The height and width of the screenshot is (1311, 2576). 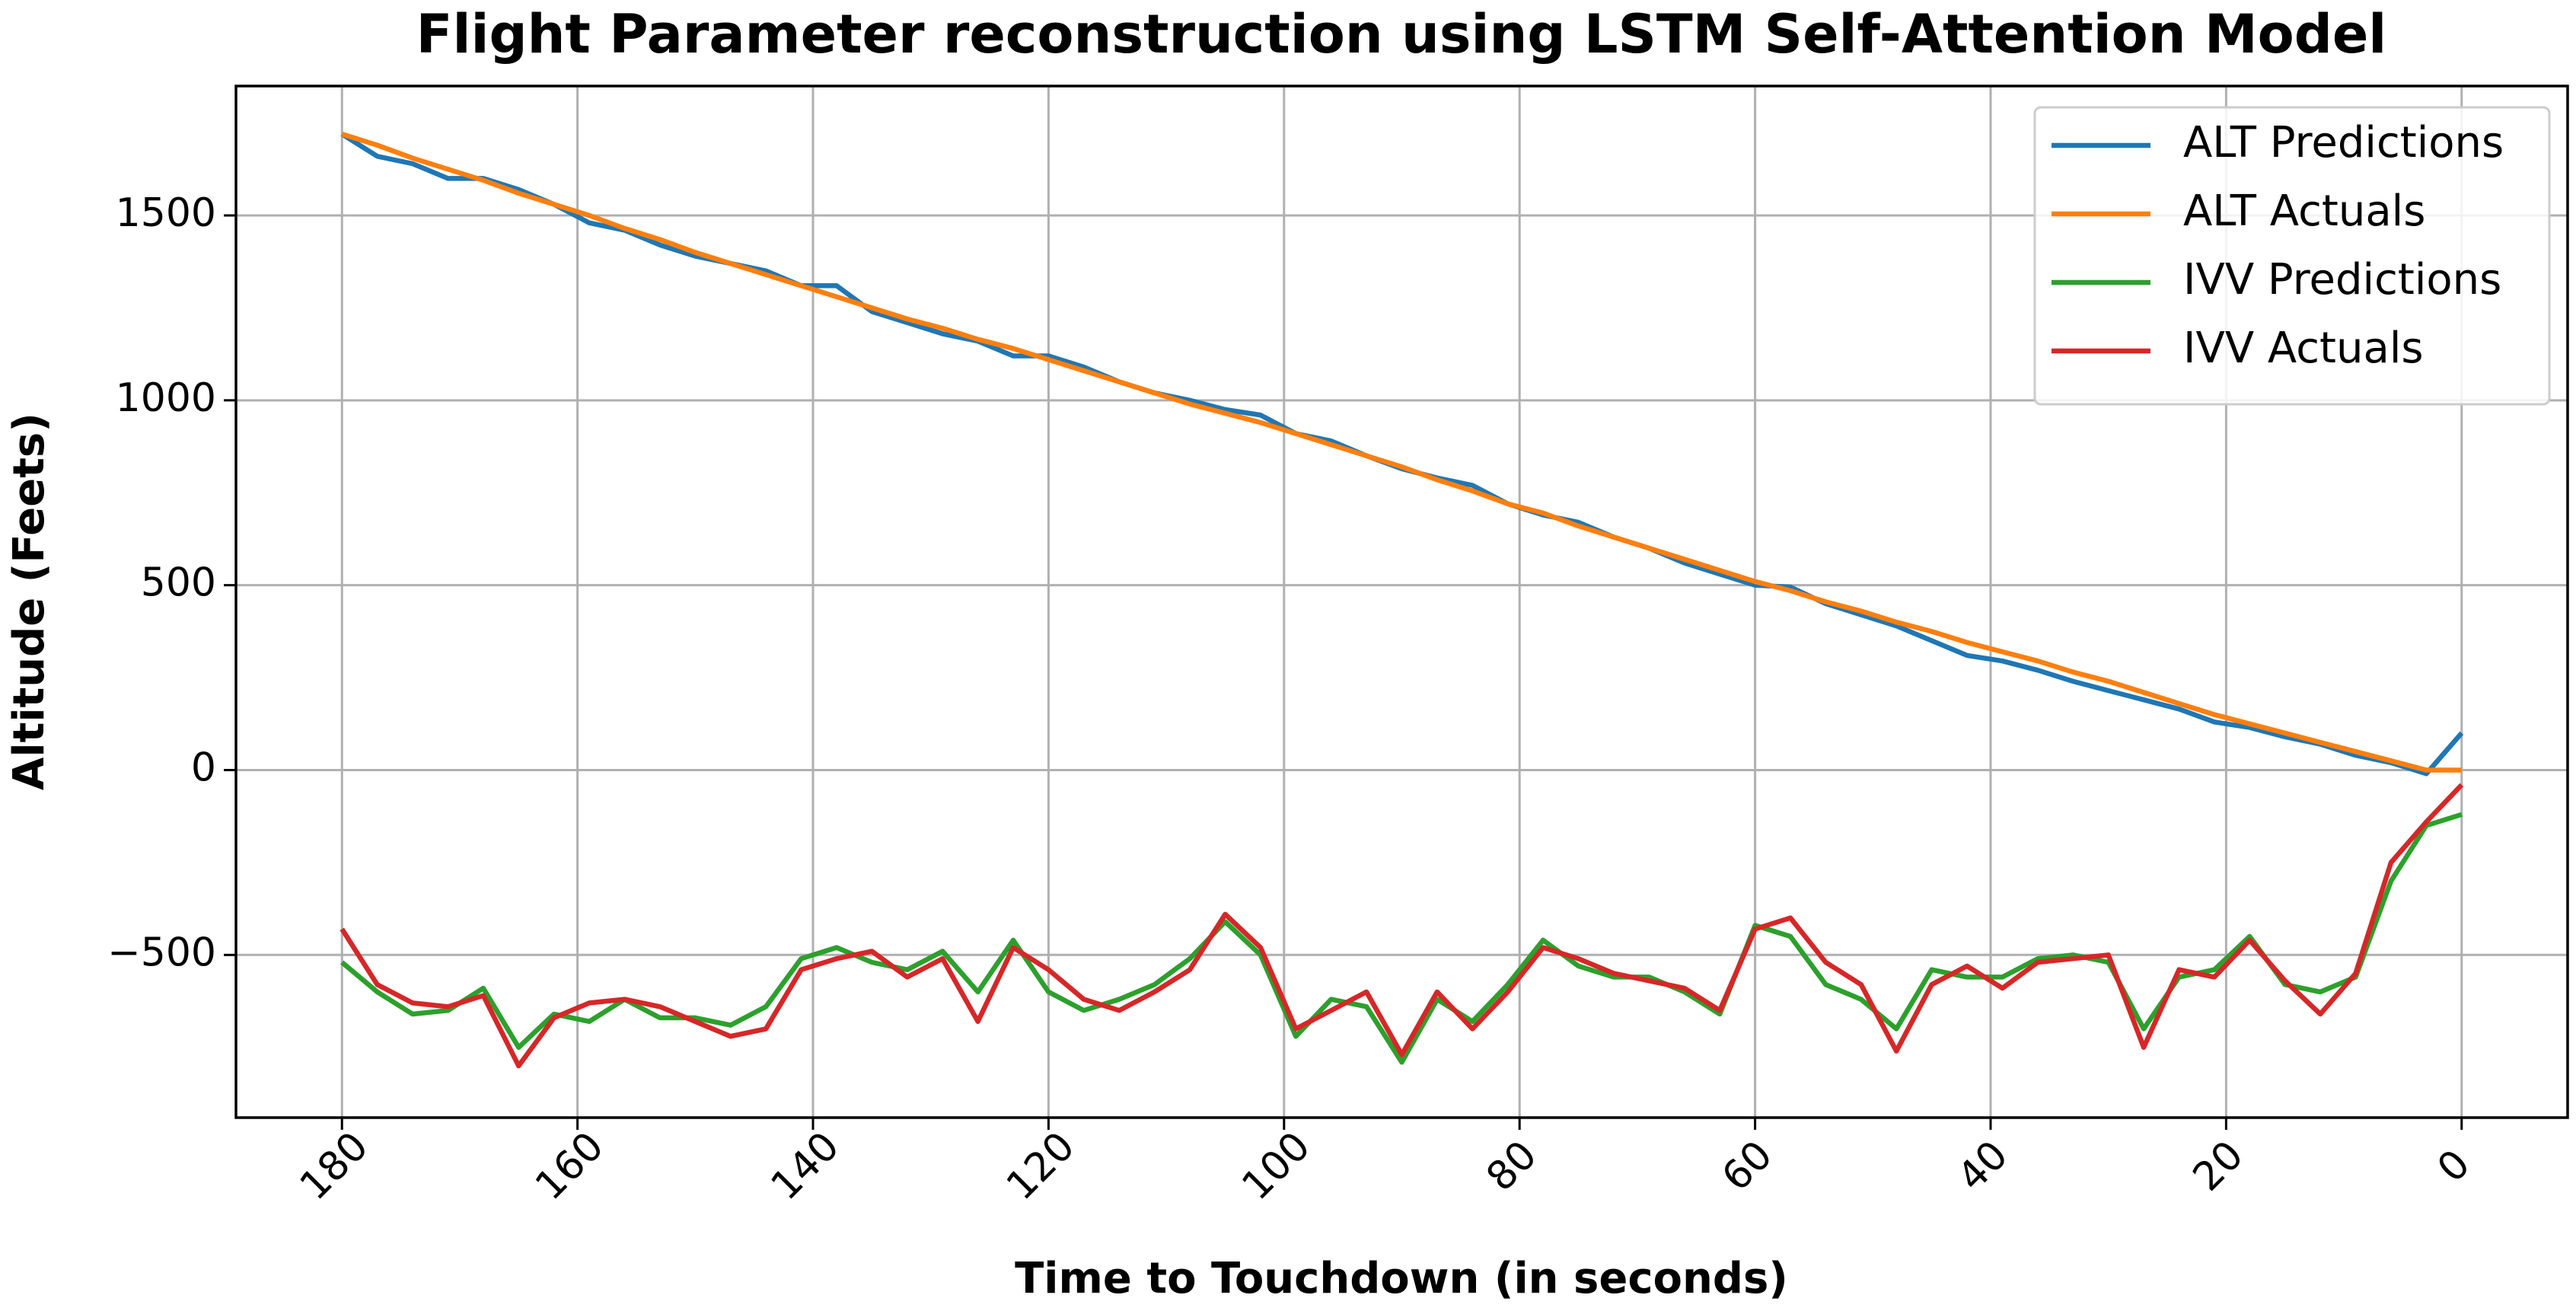 I want to click on legend-label: IVV Actuals, so click(x=2303, y=348).